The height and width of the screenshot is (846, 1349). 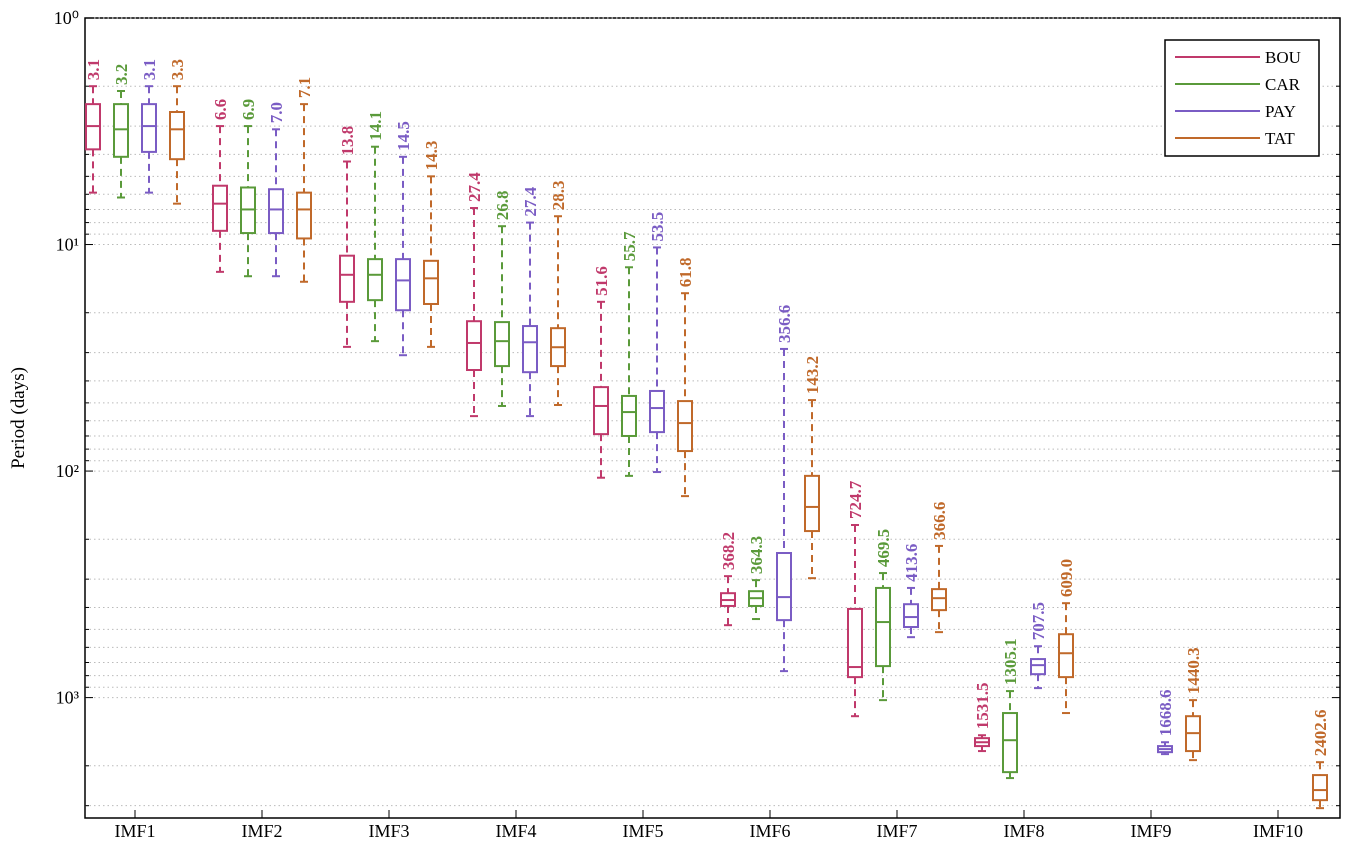 What do you see at coordinates (911, 563) in the screenshot?
I see `value-label: 413.6` at bounding box center [911, 563].